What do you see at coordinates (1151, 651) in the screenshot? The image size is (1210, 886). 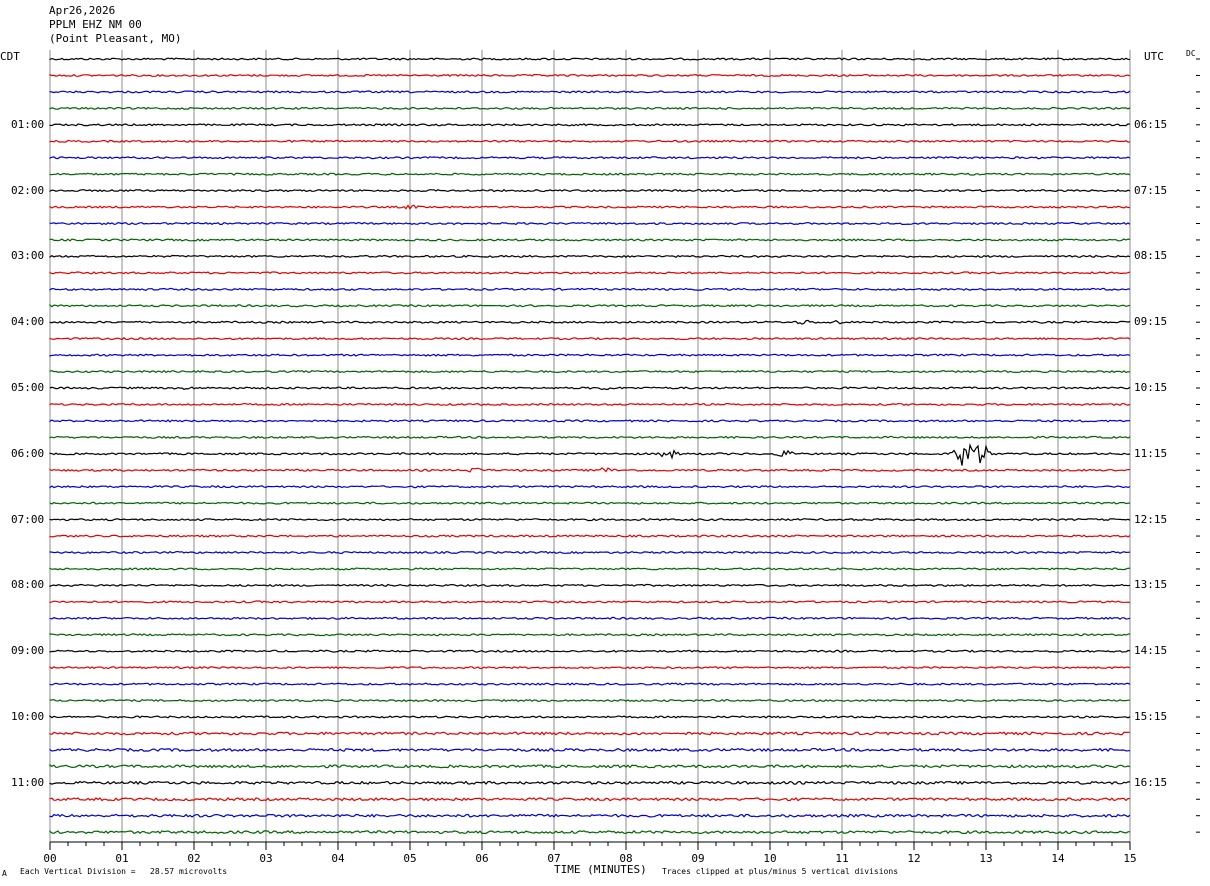 I see `right-hour-label: 14:15` at bounding box center [1151, 651].